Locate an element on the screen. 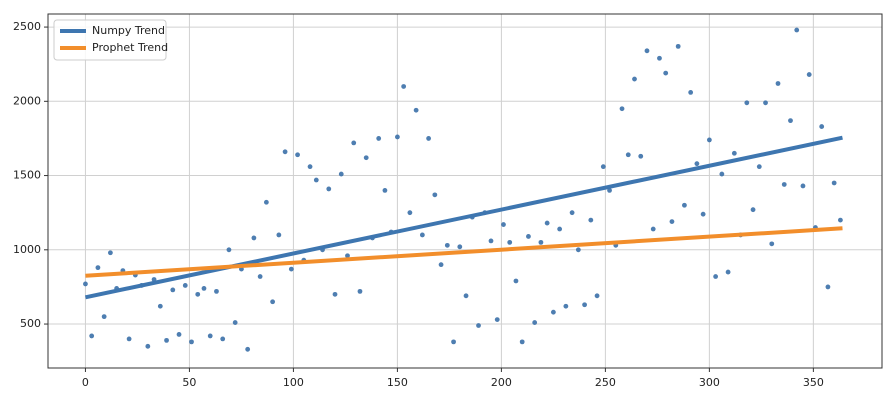 The width and height of the screenshot is (893, 409). x-tick-label: 100 is located at coordinates (293, 382).